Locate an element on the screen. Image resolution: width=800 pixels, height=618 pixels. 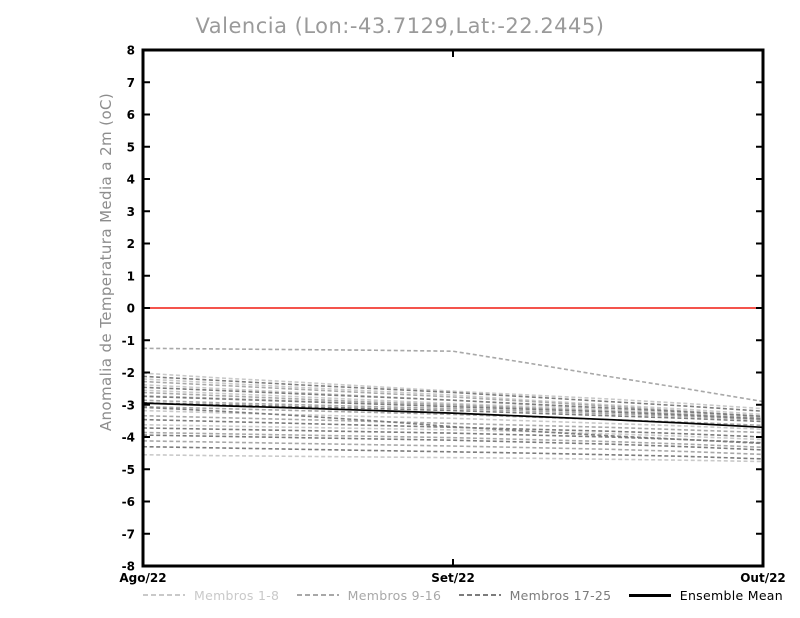
svg-text: Set/22 is located at coordinates (453, 578).